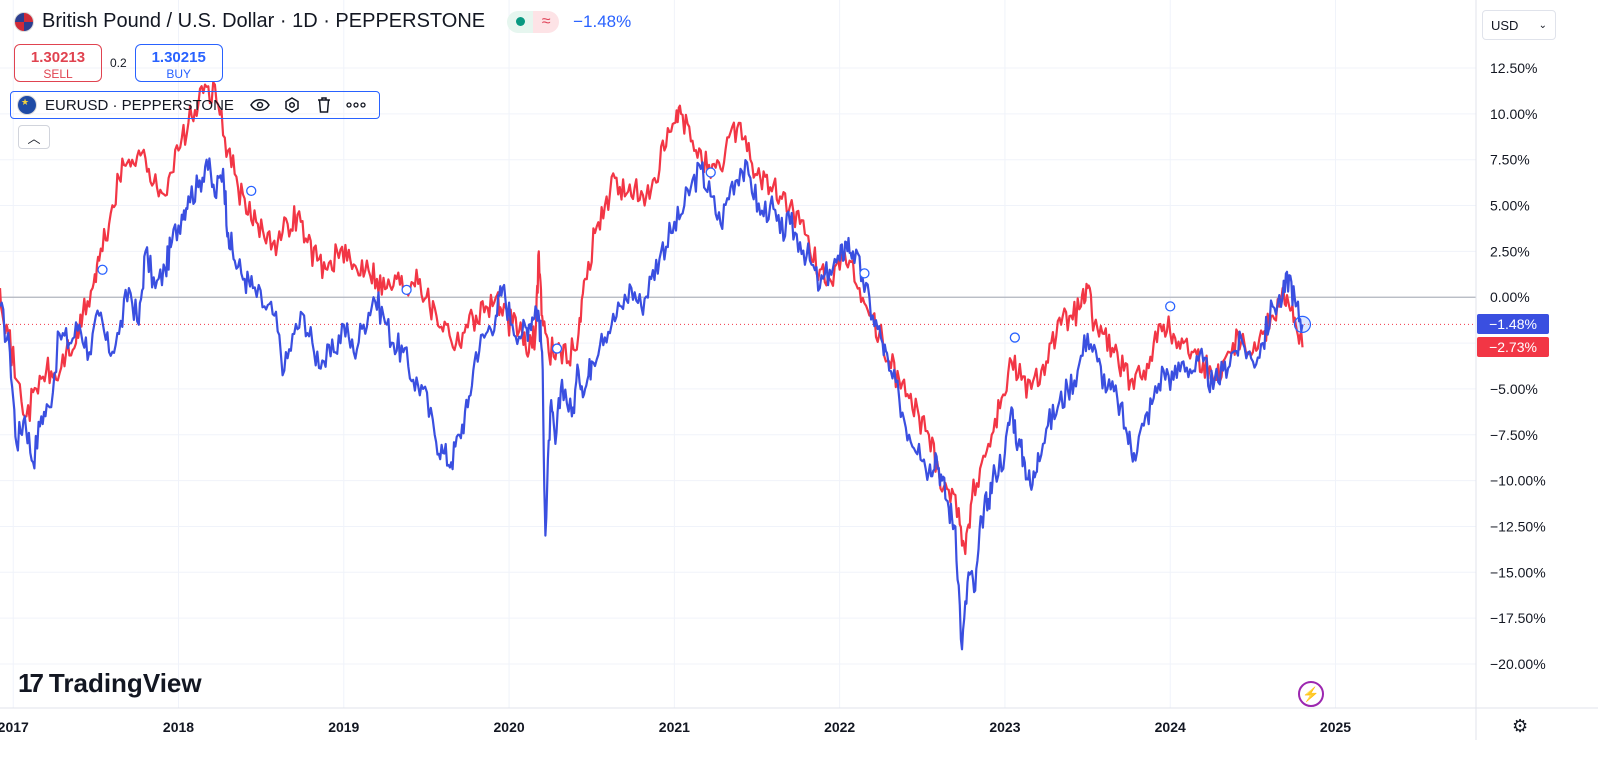 This screenshot has width=1598, height=762. What do you see at coordinates (356, 105) in the screenshot?
I see `more-icon` at bounding box center [356, 105].